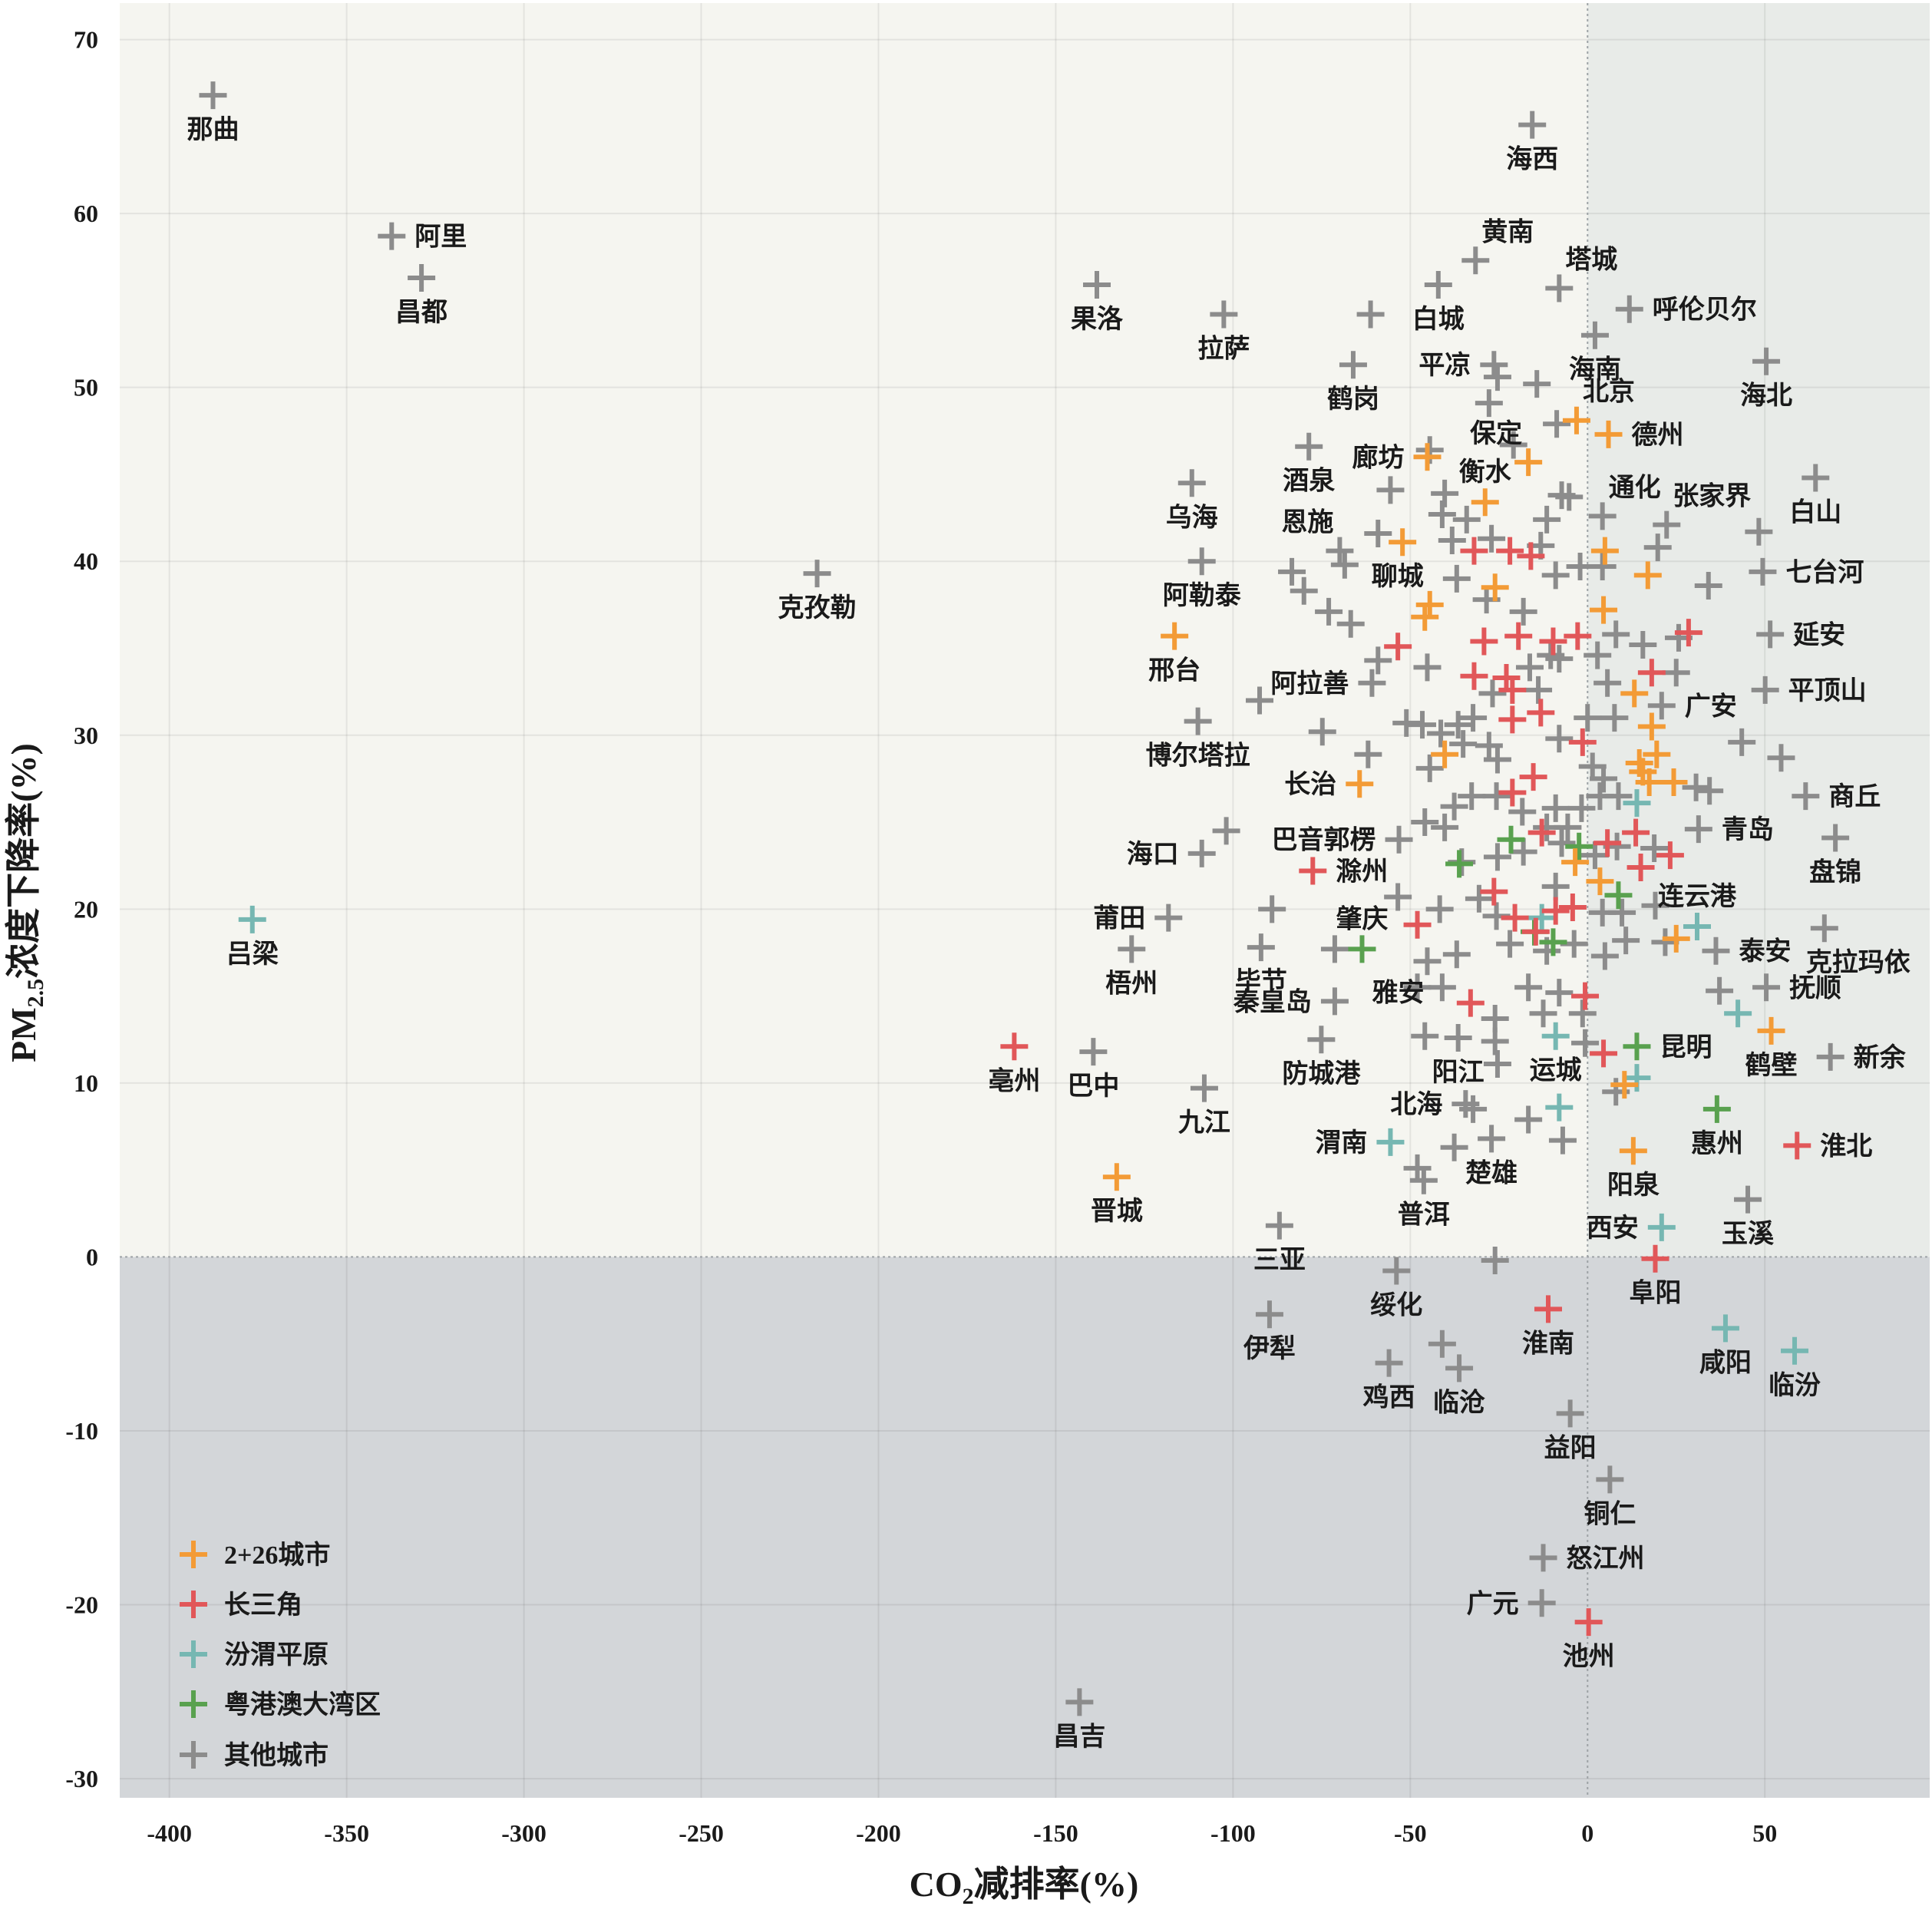 The image size is (1932, 1916). What do you see at coordinates (701, 1833) in the screenshot?
I see `x-tick-label: -250` at bounding box center [701, 1833].